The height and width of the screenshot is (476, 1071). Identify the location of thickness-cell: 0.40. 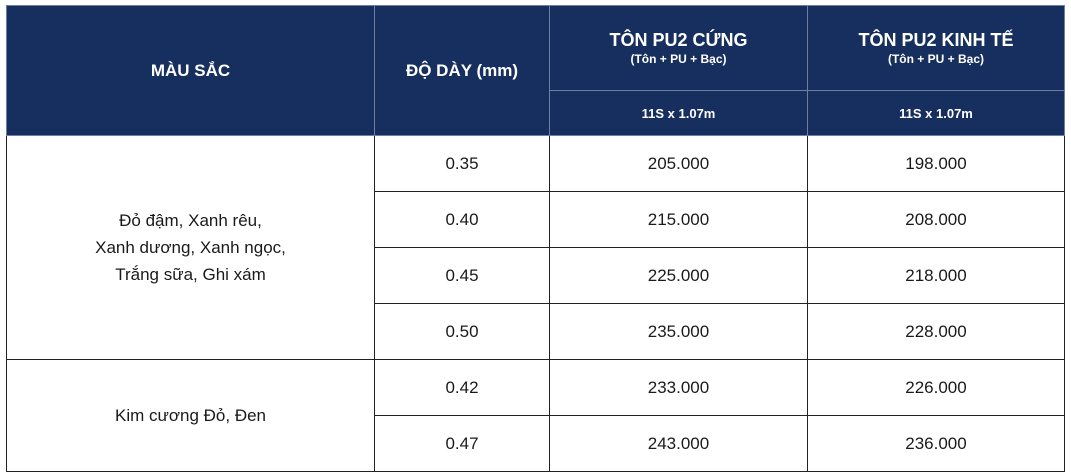
(462, 219).